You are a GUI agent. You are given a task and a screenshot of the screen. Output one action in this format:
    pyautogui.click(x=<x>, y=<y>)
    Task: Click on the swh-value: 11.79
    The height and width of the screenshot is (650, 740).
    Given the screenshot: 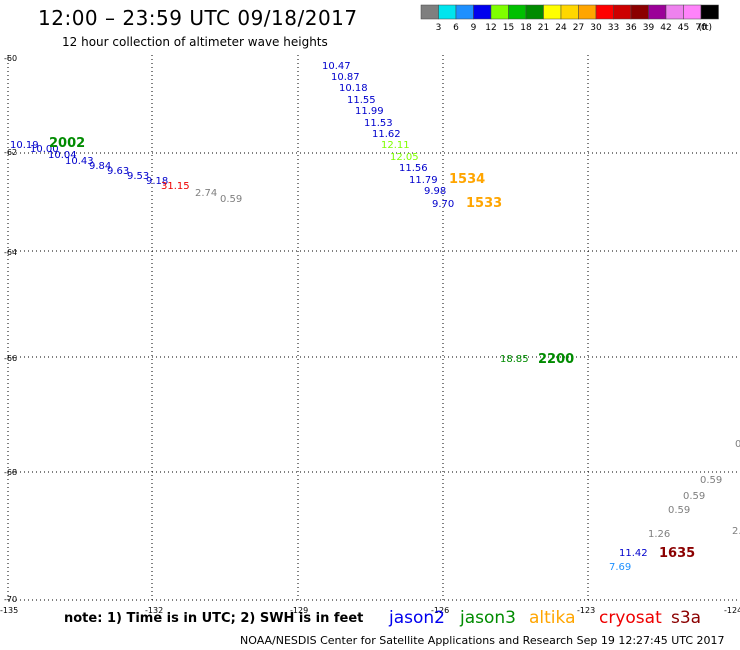 What is the action you would take?
    pyautogui.click(x=423, y=180)
    